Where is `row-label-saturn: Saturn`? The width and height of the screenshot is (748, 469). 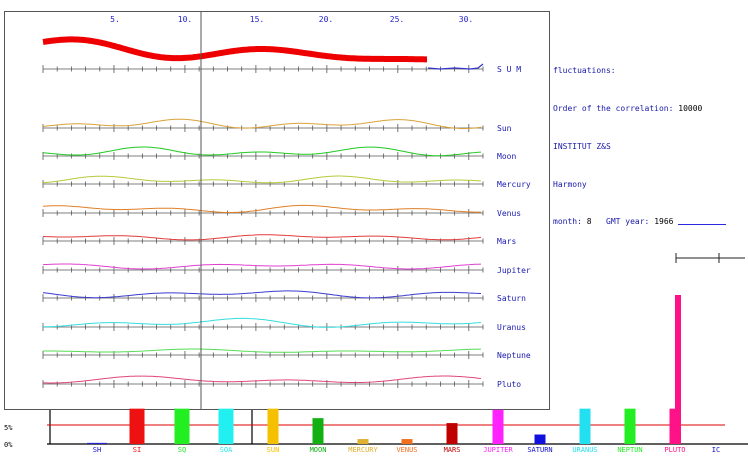 row-label-saturn: Saturn is located at coordinates (511, 298).